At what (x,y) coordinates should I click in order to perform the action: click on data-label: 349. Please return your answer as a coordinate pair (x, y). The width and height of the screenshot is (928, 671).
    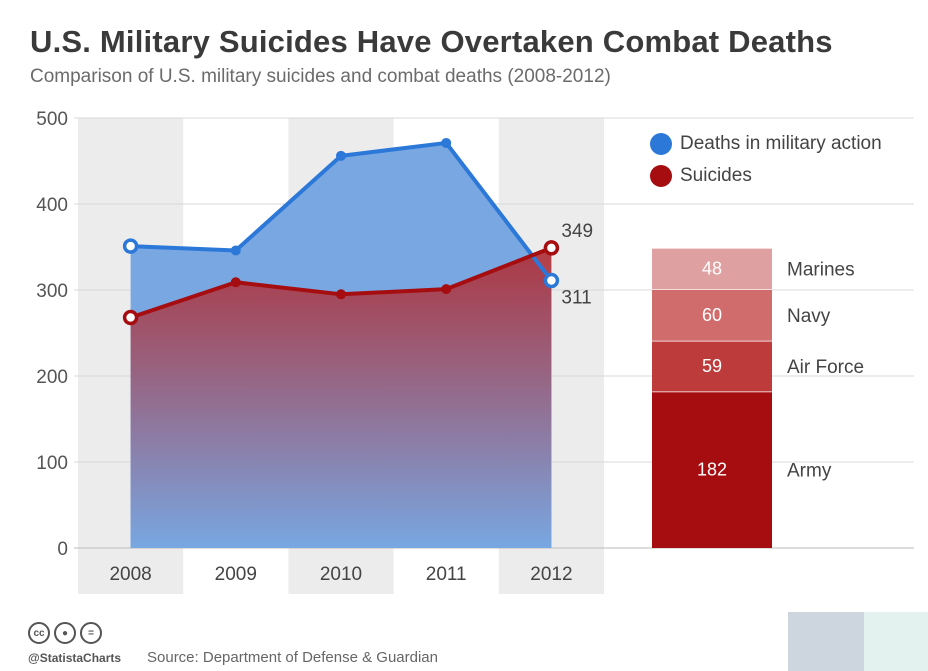
    Looking at the image, I should click on (577, 231).